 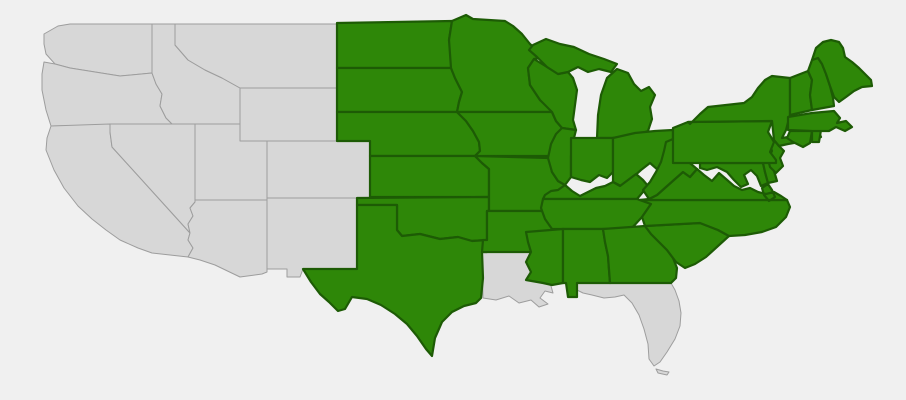 I want to click on state-north-carolina, so click(x=715, y=218).